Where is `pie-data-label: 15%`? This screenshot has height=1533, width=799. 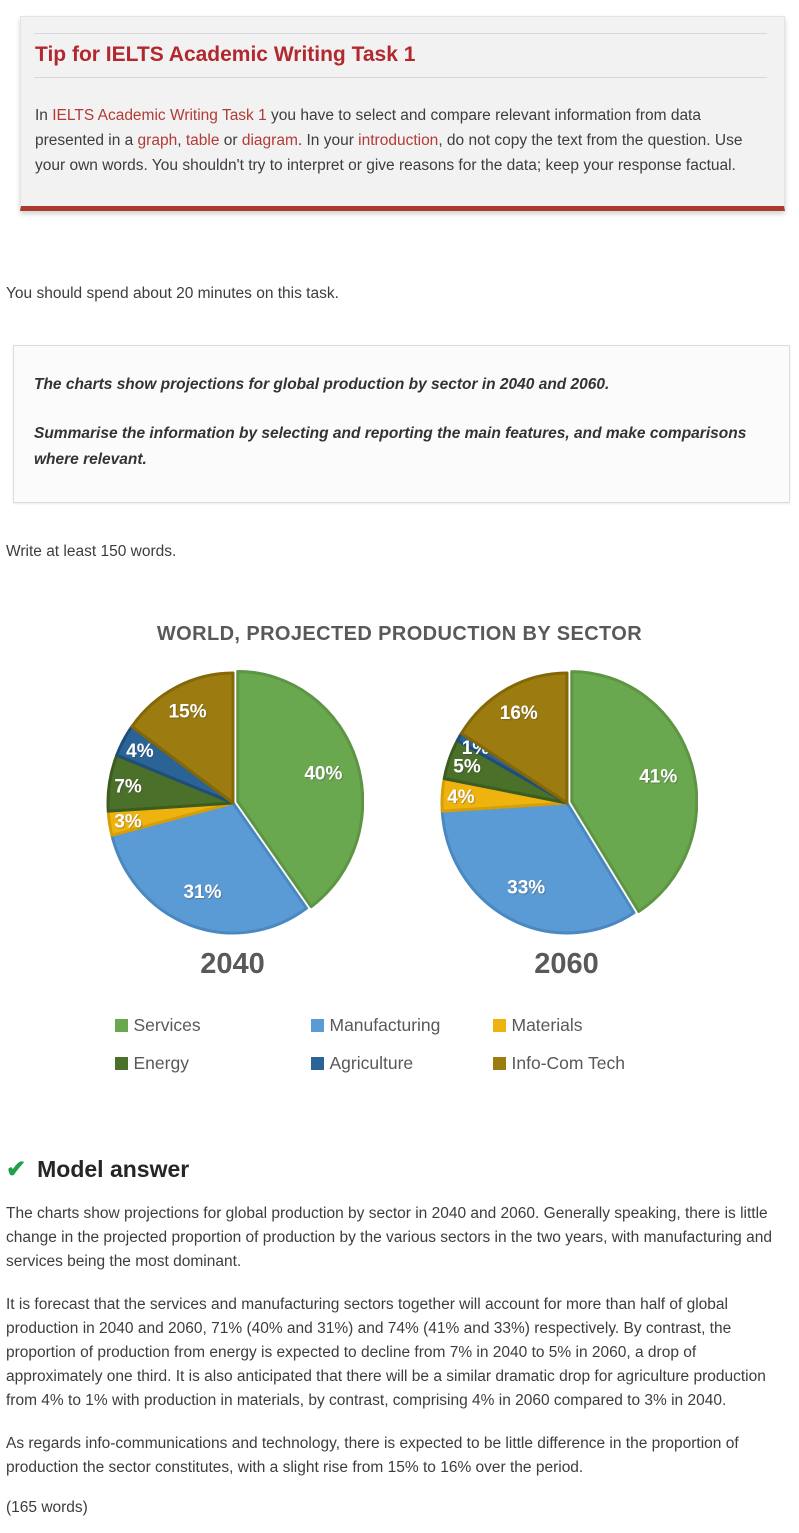
pie-data-label: 15% is located at coordinates (187, 711).